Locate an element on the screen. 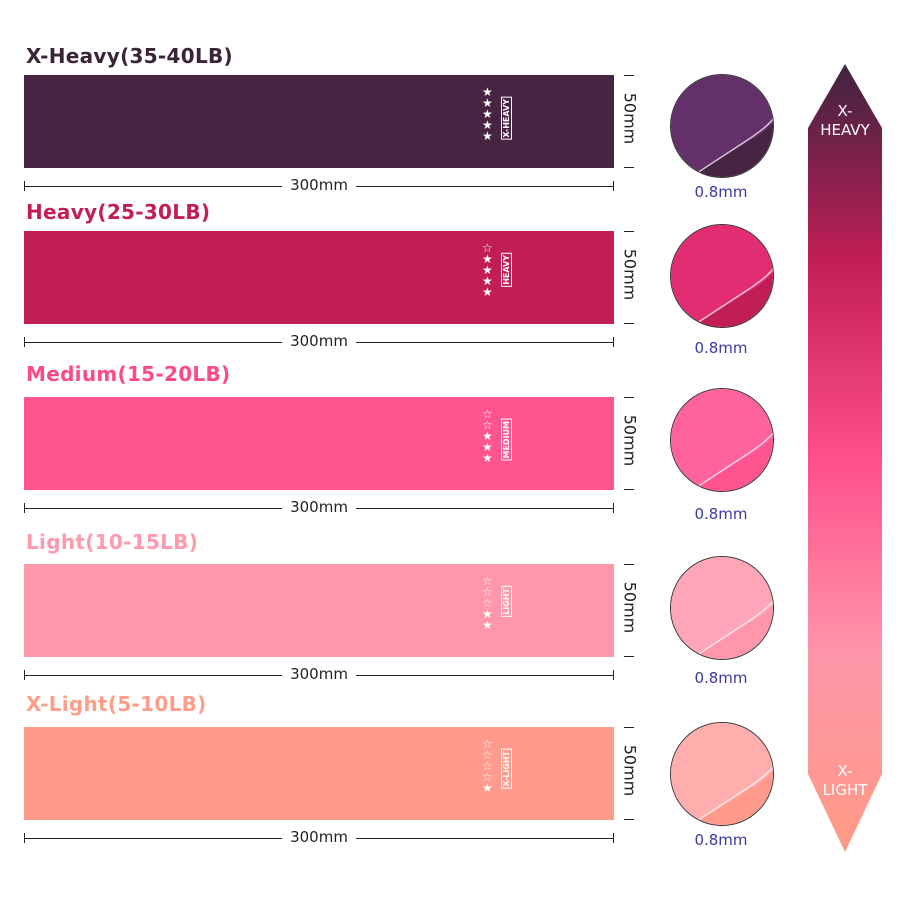 This screenshot has width=900, height=900. resistance-band: ★ ★ ★ ★ ★ X-HEAVY is located at coordinates (319, 121).